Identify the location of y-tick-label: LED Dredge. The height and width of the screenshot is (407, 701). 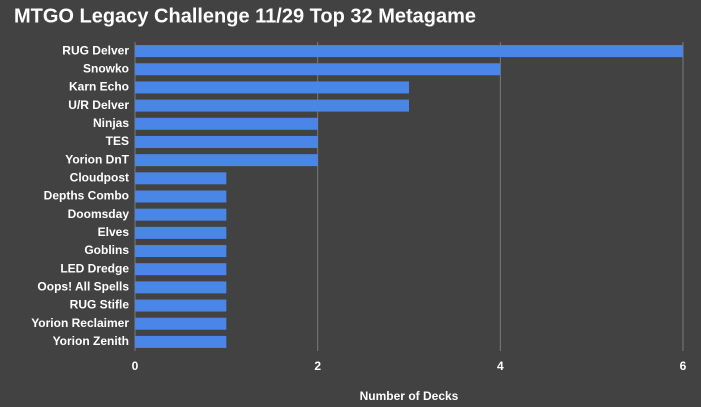
(94, 268).